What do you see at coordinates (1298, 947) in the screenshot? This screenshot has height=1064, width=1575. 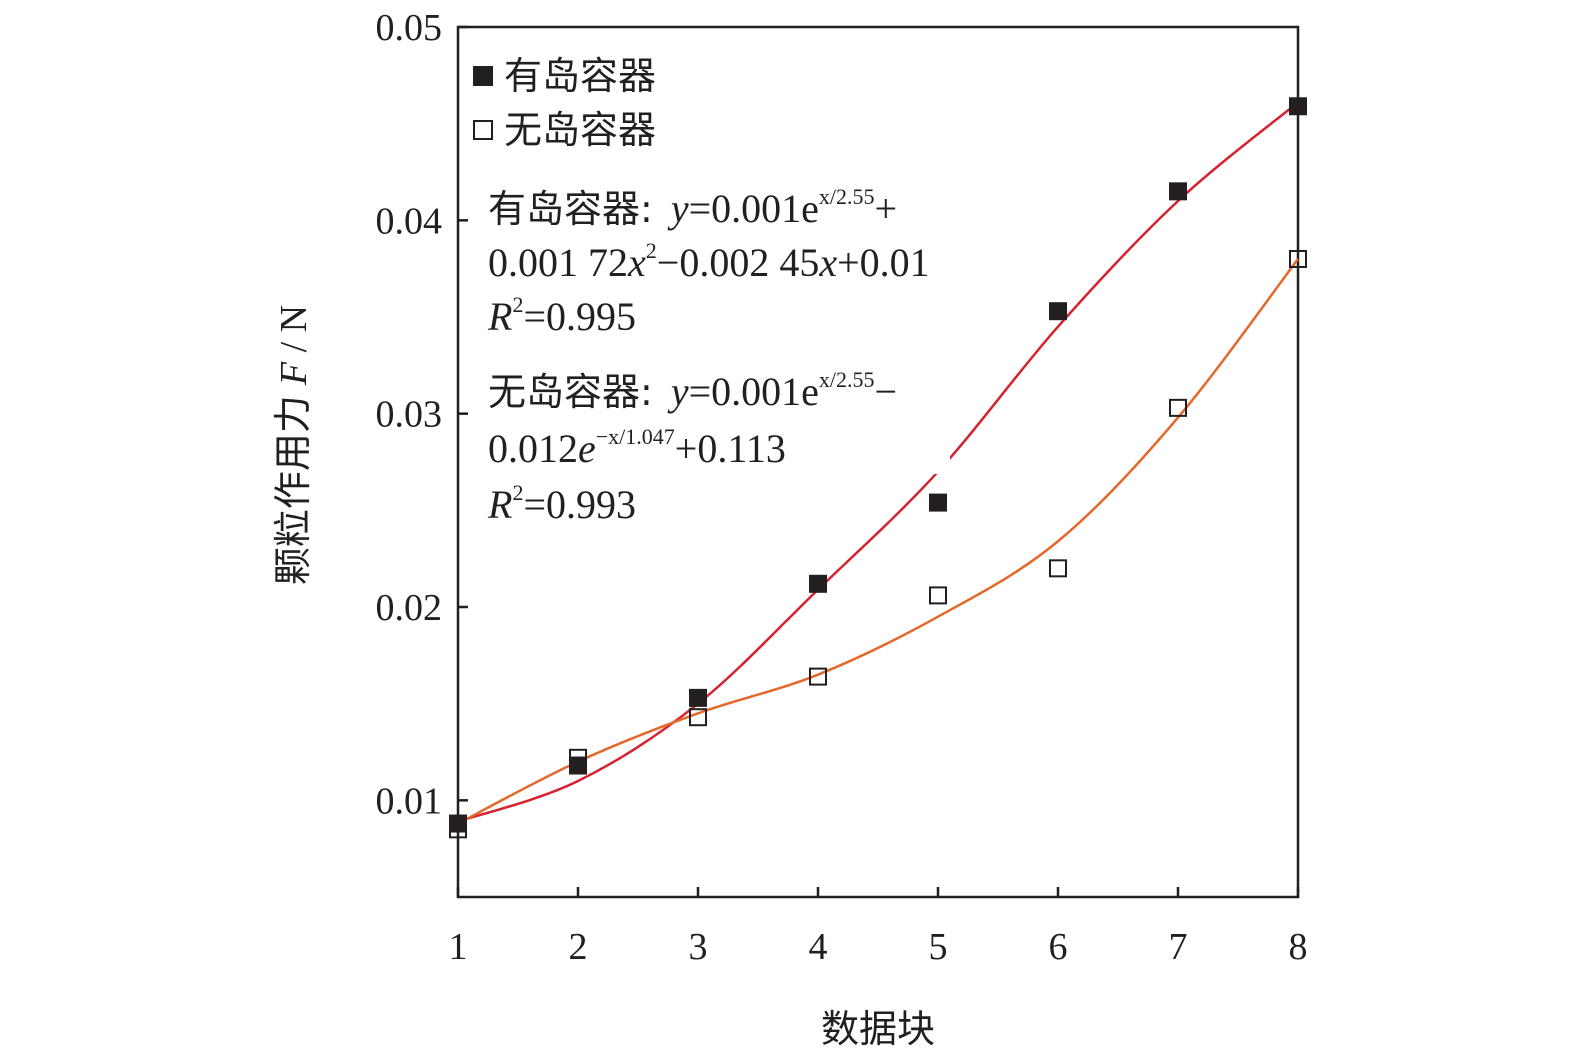 I see `x-tick-label: 8` at bounding box center [1298, 947].